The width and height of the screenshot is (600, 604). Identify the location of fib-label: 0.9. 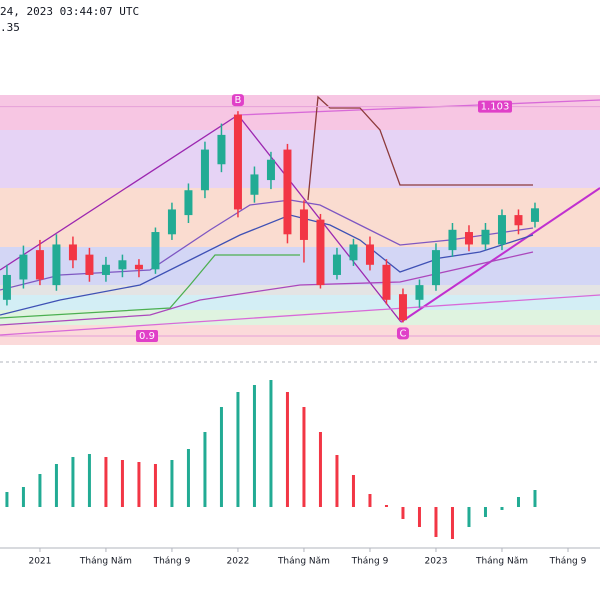
(147, 336).